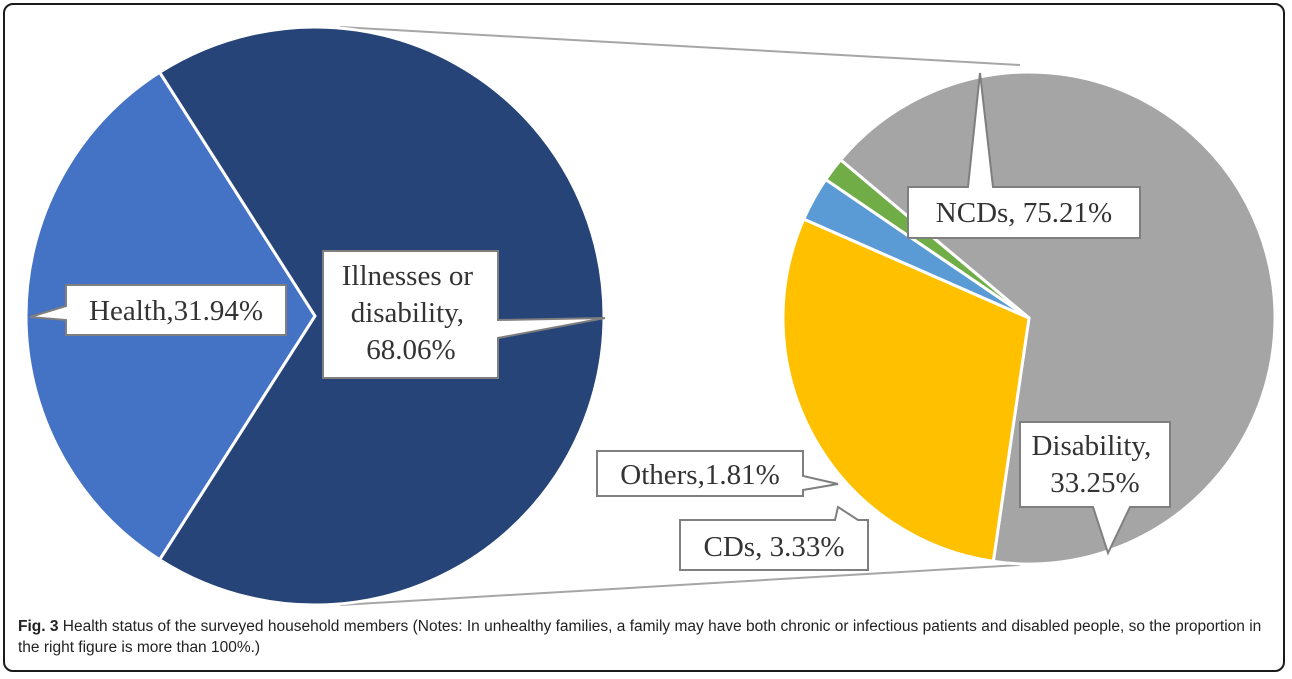 This screenshot has width=1292, height=679. I want to click on pie-slice-disability, so click(906, 390).